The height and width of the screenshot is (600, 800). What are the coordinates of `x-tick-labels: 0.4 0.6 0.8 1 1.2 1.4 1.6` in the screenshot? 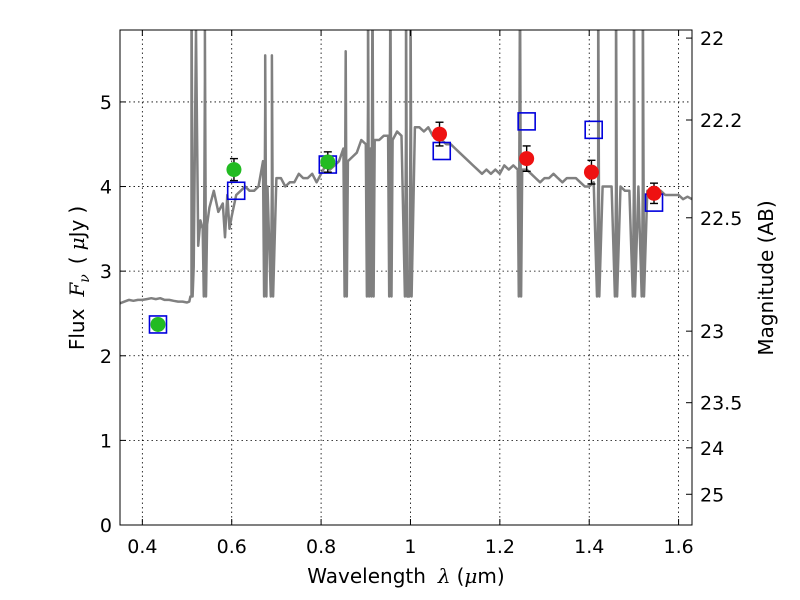 It's located at (410, 547).